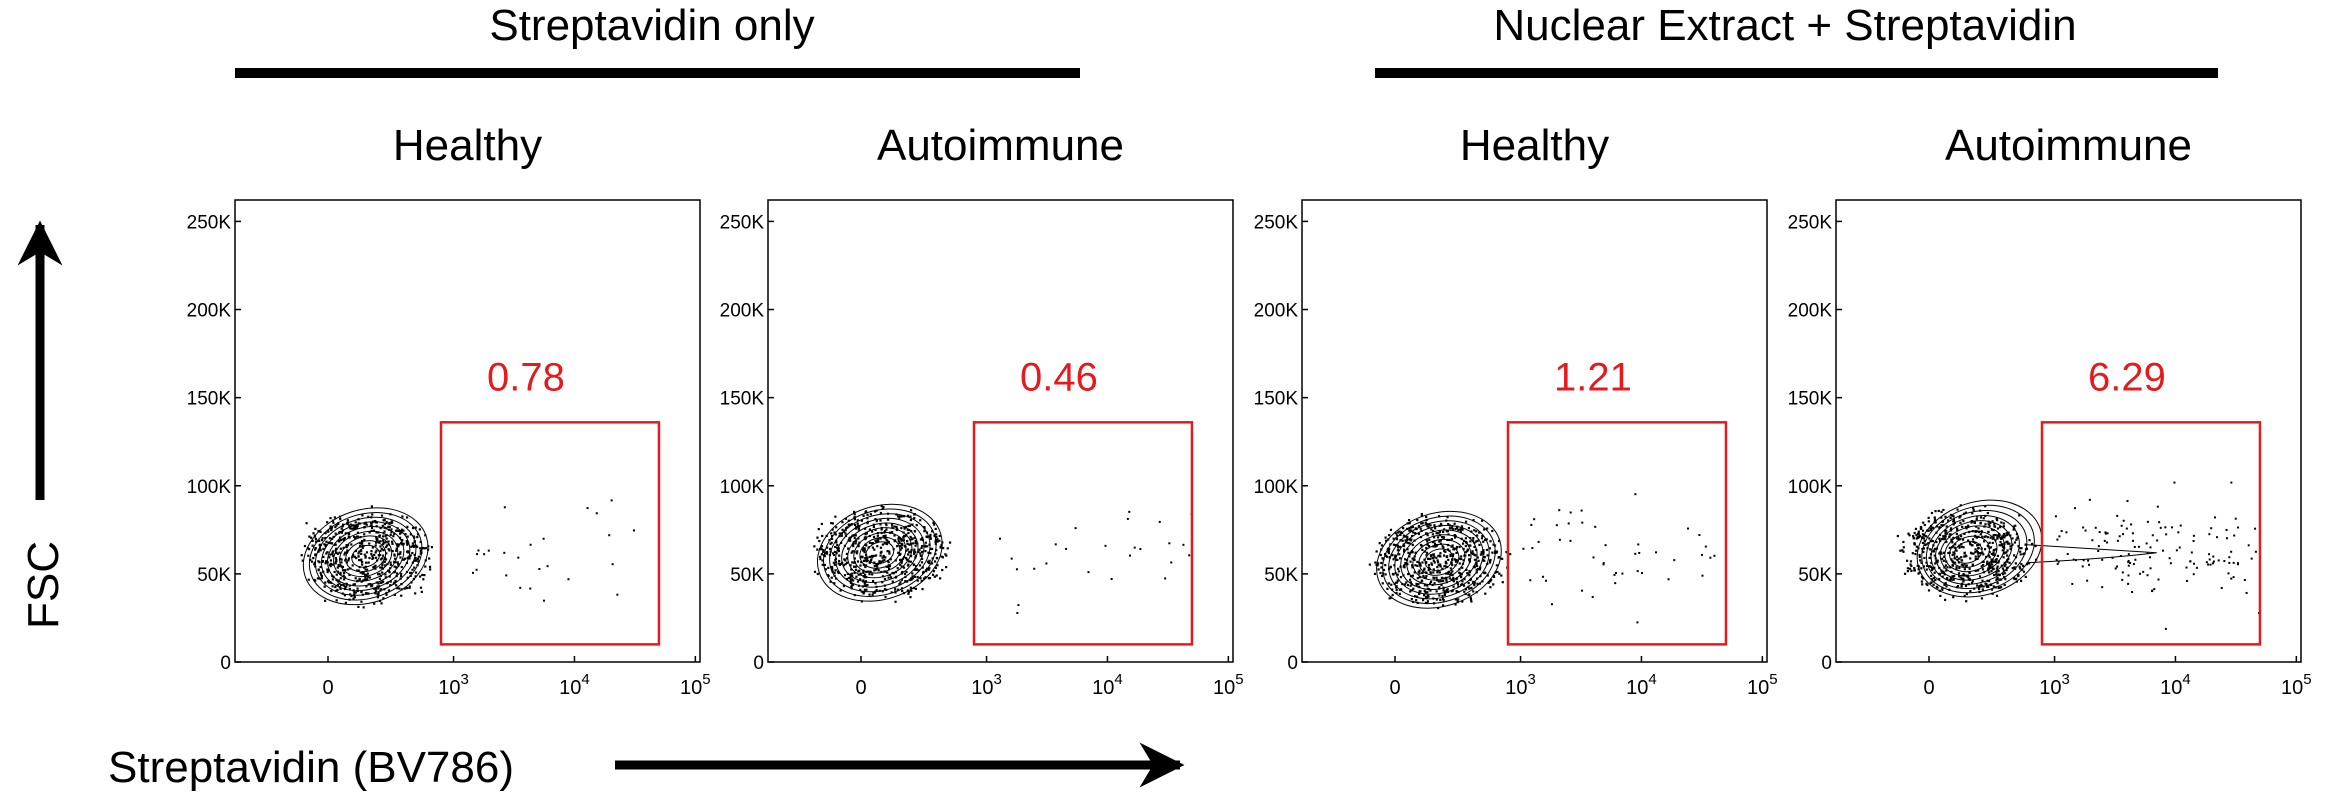 Image resolution: width=2342 pixels, height=792 pixels. What do you see at coordinates (1059, 377) in the screenshot?
I see `gate-percentage: 0.46` at bounding box center [1059, 377].